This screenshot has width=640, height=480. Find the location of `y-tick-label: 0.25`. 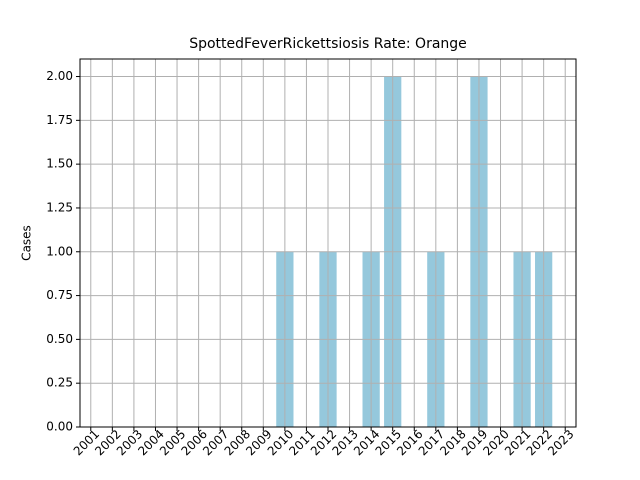

y-tick-label: 0.25 is located at coordinates (59, 383).